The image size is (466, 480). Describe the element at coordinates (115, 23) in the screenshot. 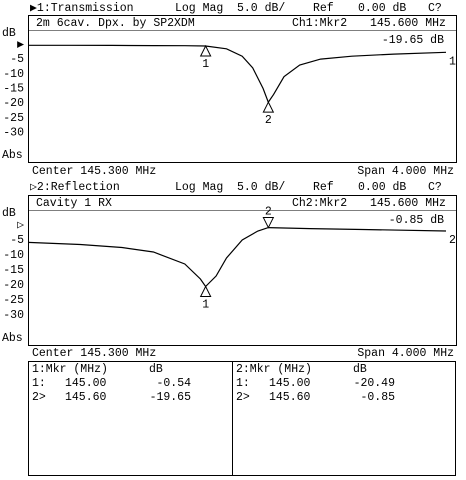

I see `chart-title: 2m 6cav. Dpx. by SP2XDM` at that location.